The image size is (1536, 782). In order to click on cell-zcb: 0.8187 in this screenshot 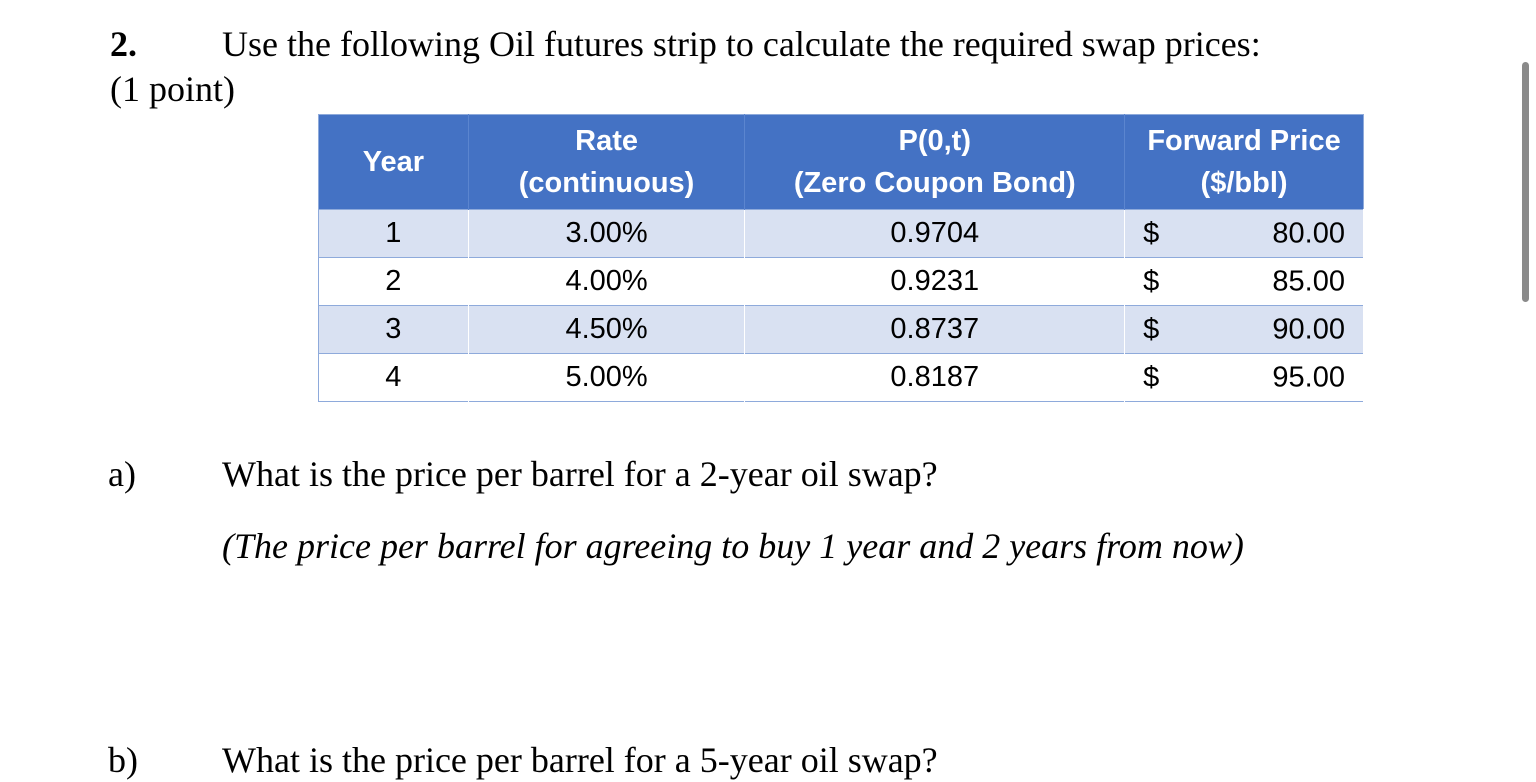, I will do `click(935, 377)`.